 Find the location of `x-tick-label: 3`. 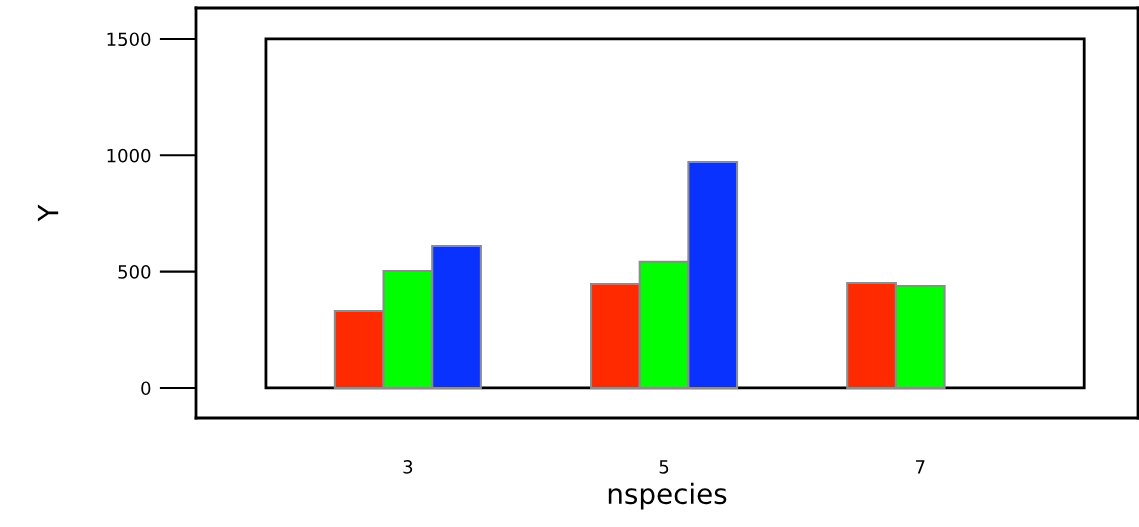

x-tick-label: 3 is located at coordinates (408, 466).